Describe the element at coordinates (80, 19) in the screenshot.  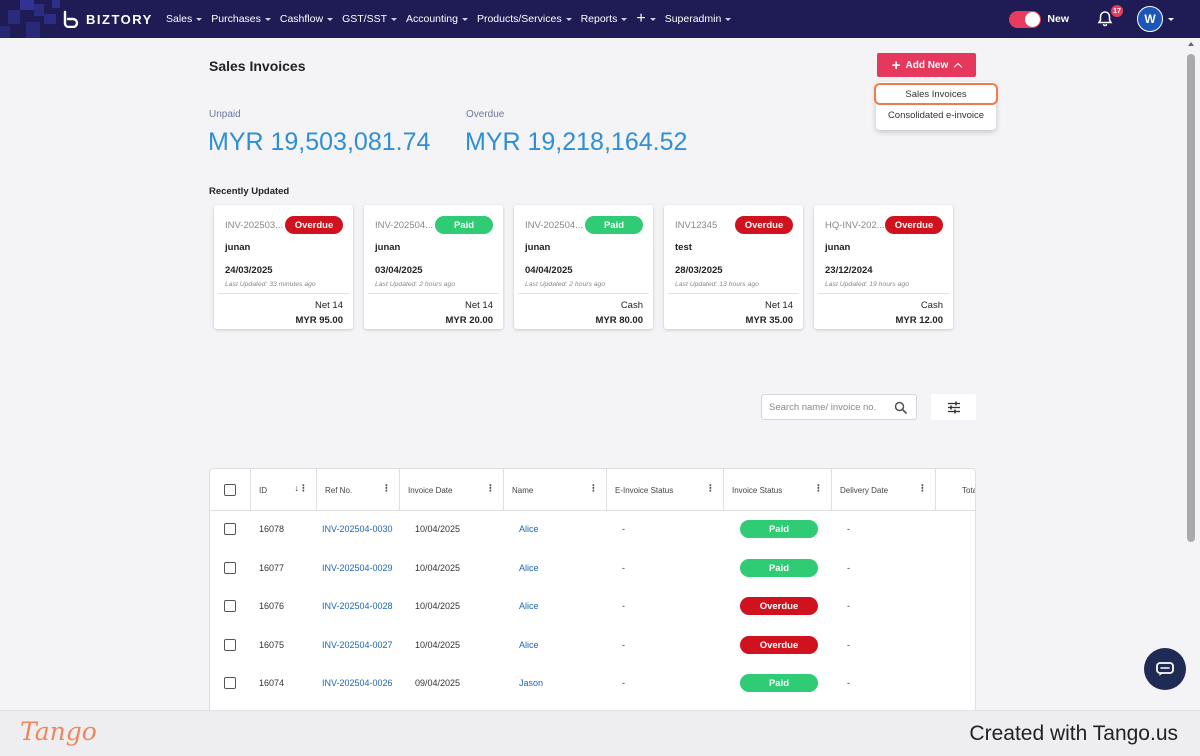
I see `brand: BIZTORY` at that location.